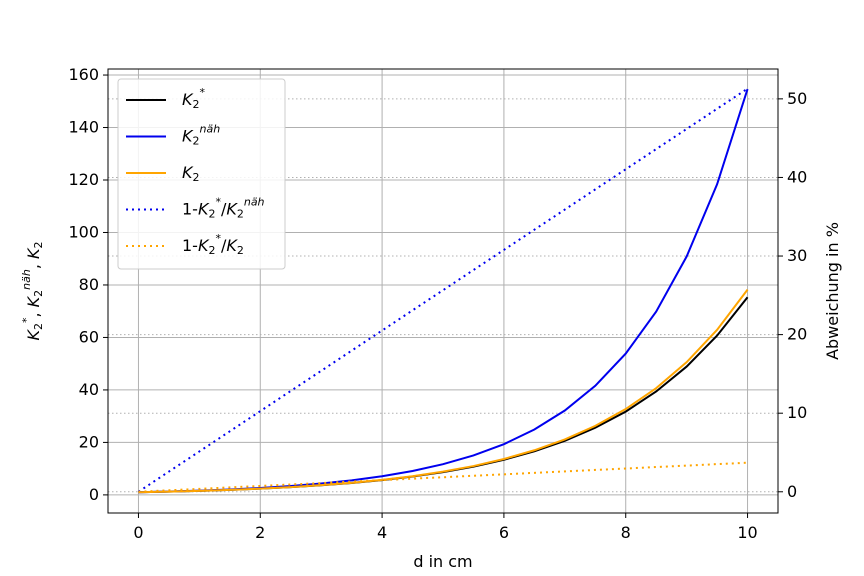 This screenshot has width=864, height=576. Describe the element at coordinates (89, 388) in the screenshot. I see `y-tick-label: 40` at that location.